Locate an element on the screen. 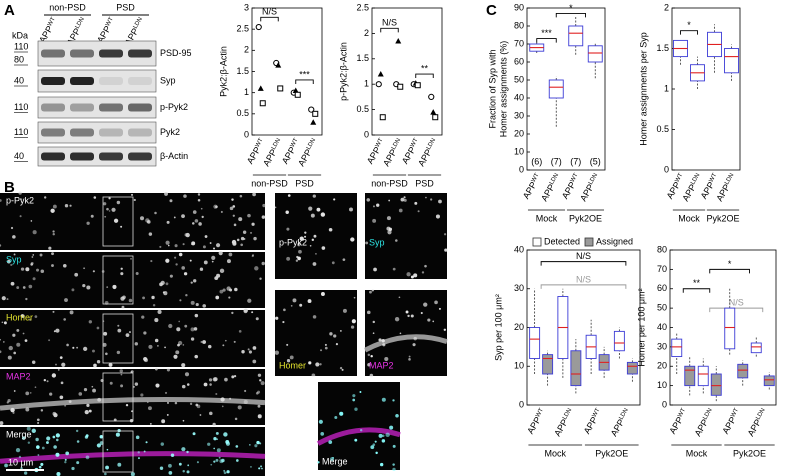  blot-strip is located at coordinates (97, 107).